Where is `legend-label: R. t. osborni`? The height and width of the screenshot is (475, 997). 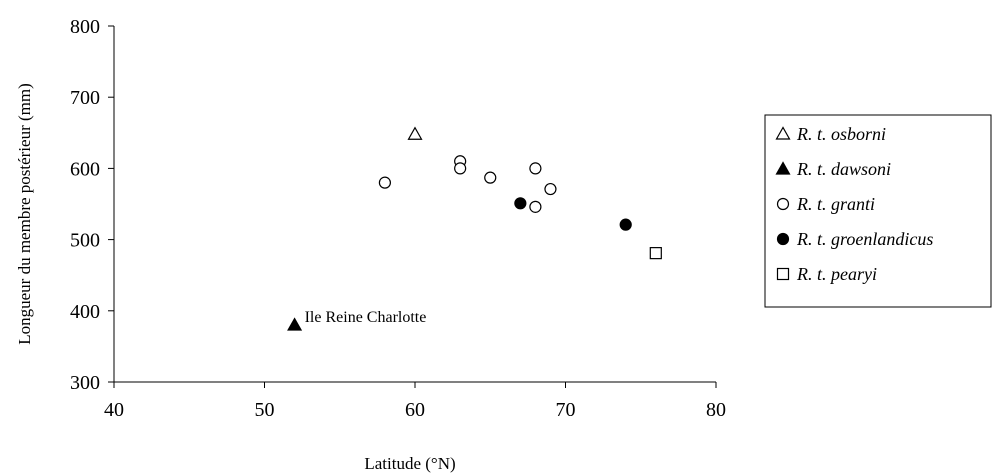
legend-label: R. t. osborni is located at coordinates (841, 134).